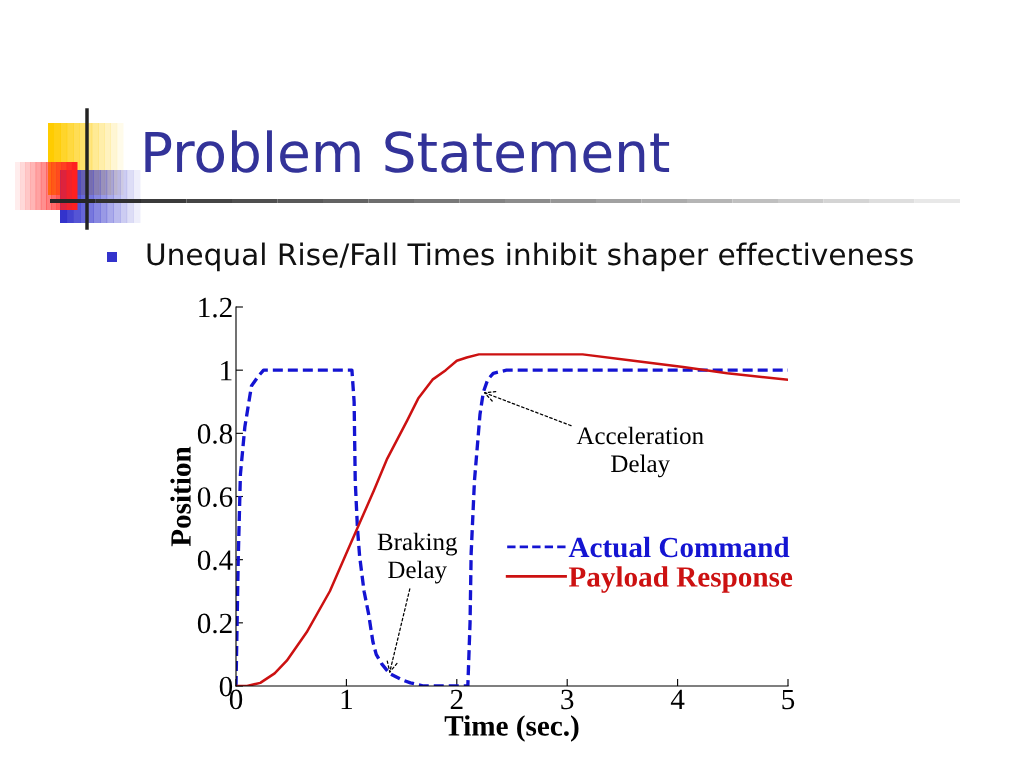 This screenshot has height=768, width=1024. What do you see at coordinates (680, 579) in the screenshot?
I see `legend-label: Payload Response` at bounding box center [680, 579].